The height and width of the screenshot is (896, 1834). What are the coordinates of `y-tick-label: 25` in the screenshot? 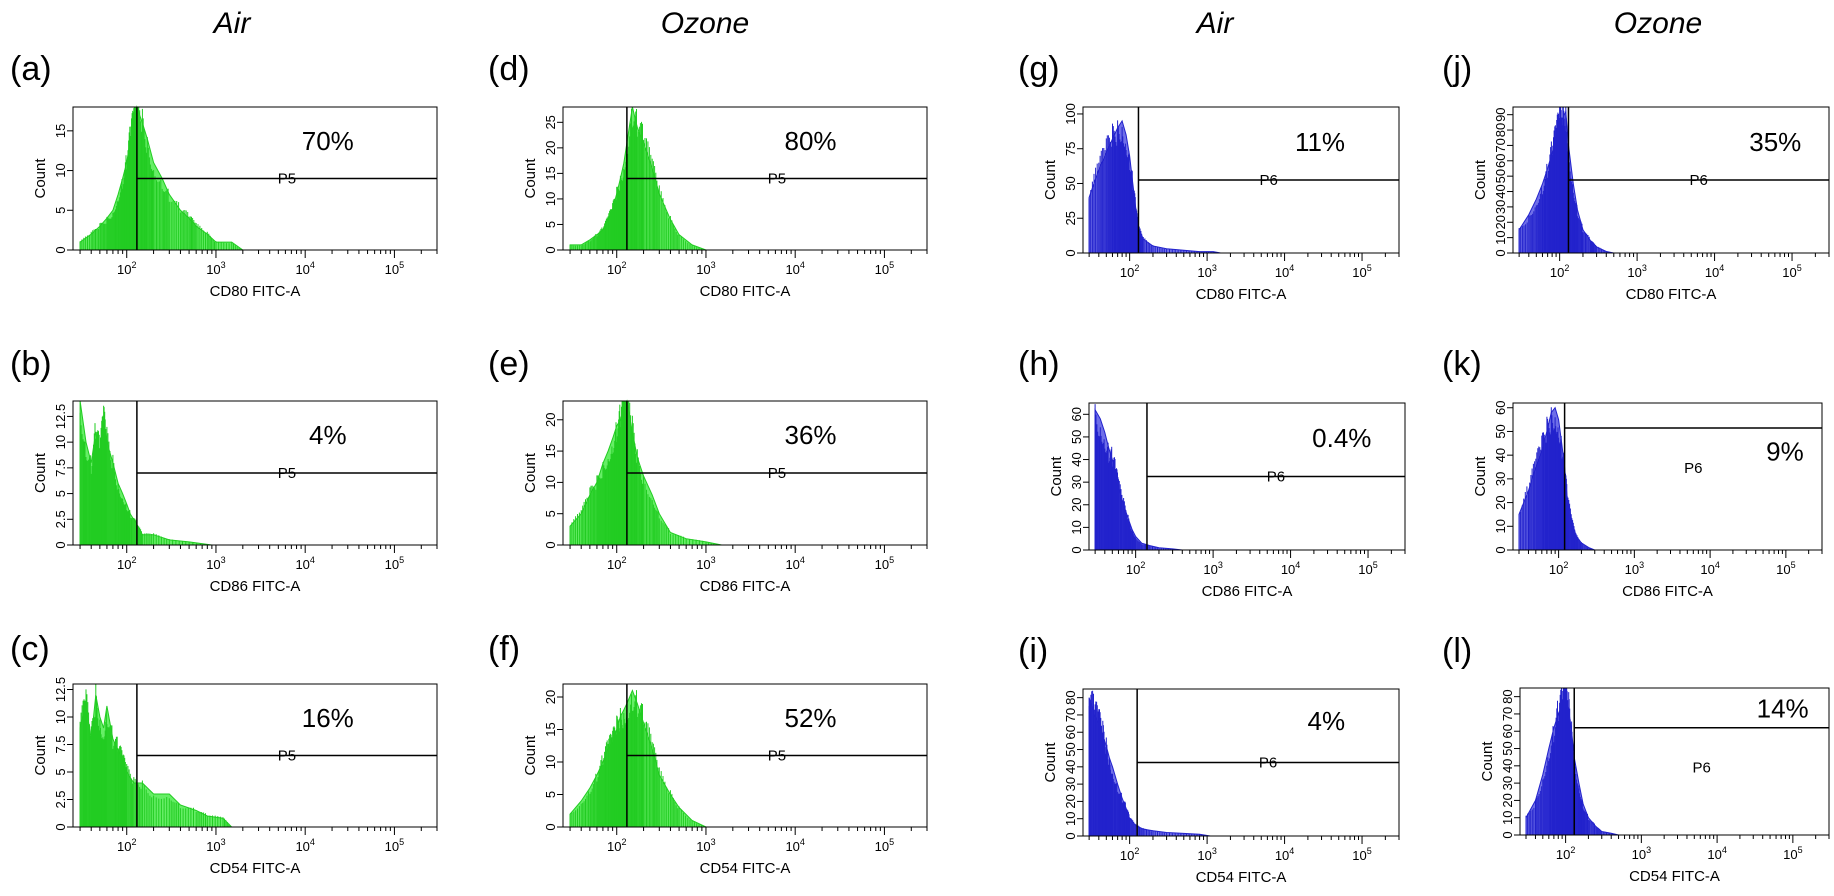 It's located at (1070, 218).